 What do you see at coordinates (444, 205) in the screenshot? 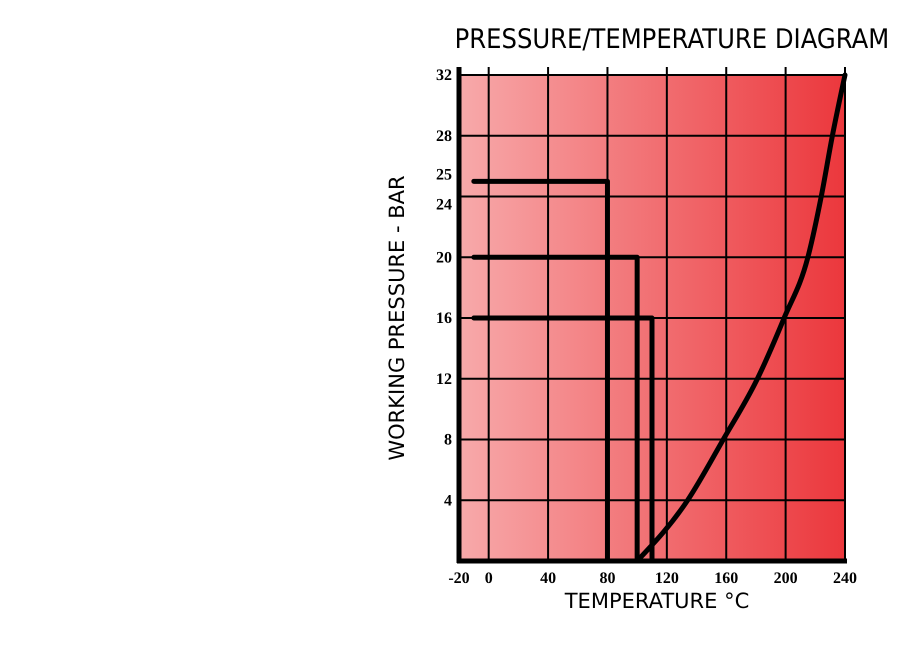
I see `y-tick-label: 24` at bounding box center [444, 205].